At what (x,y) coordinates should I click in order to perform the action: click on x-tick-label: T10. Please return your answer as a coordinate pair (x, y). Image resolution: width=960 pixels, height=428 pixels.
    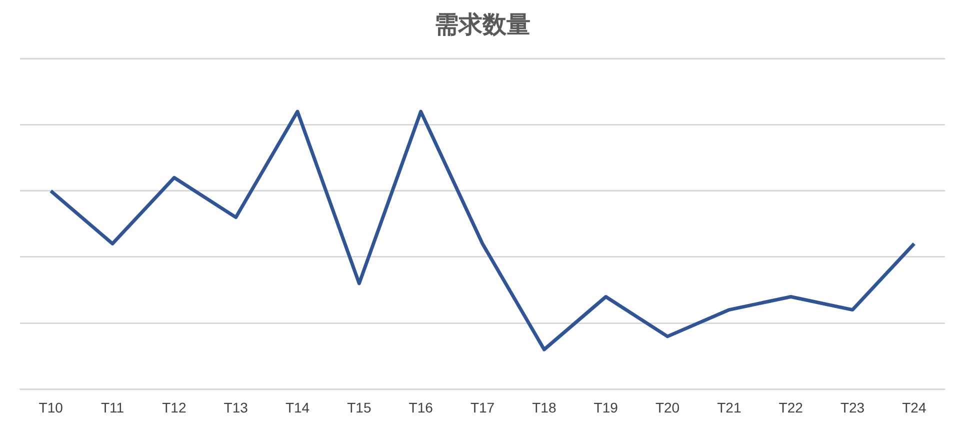
    Looking at the image, I should click on (51, 407).